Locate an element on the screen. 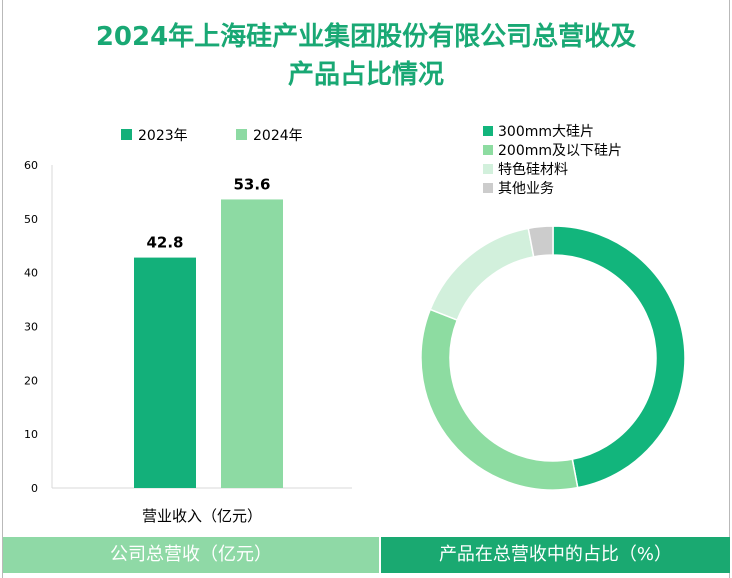 This screenshot has width=732, height=578. footer-left: 公司总营收（亿元） is located at coordinates (191, 555).